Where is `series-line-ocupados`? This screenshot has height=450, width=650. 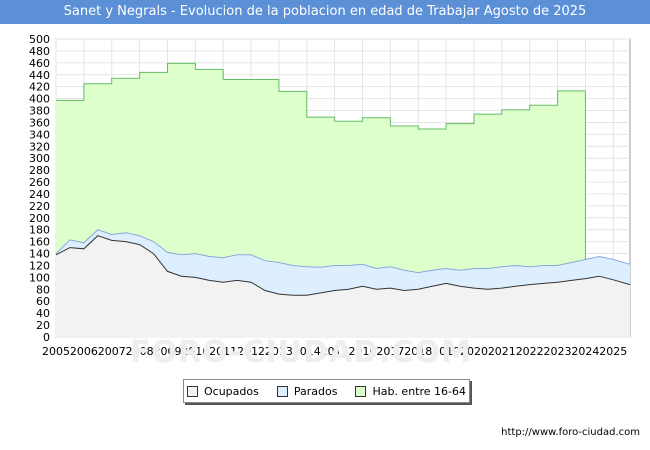 series-line-ocupados is located at coordinates (343, 265).